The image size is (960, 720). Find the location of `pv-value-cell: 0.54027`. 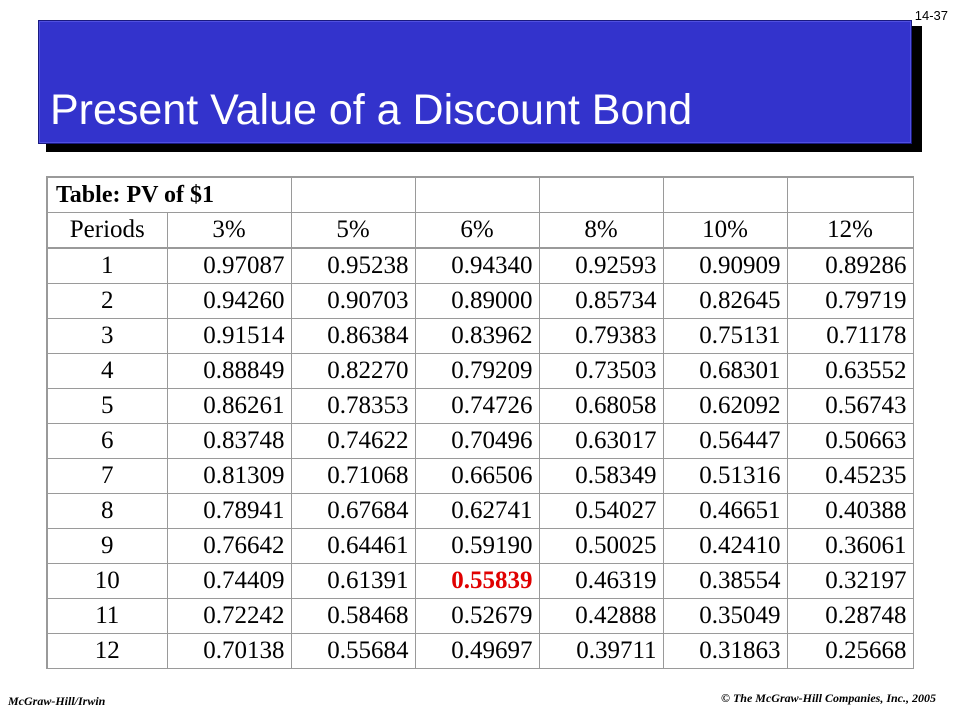

pv-value-cell: 0.54027 is located at coordinates (601, 511).